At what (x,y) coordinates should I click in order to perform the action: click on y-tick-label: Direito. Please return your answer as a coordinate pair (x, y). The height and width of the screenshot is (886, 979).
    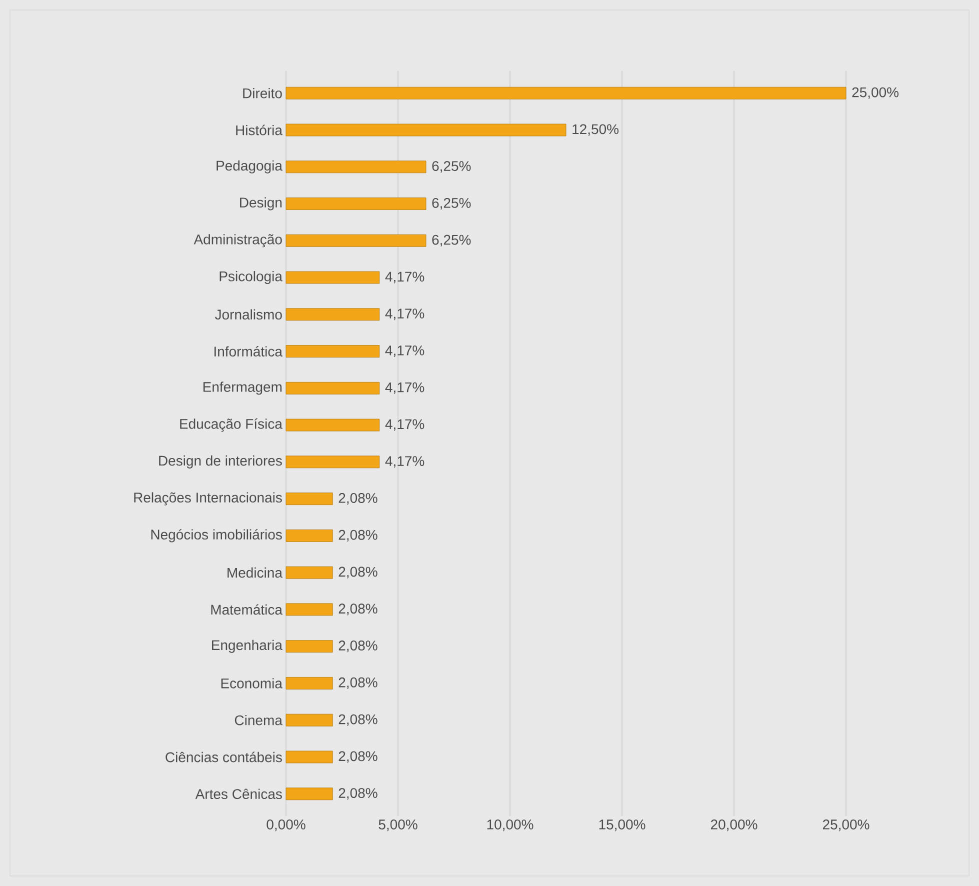
    Looking at the image, I should click on (262, 93).